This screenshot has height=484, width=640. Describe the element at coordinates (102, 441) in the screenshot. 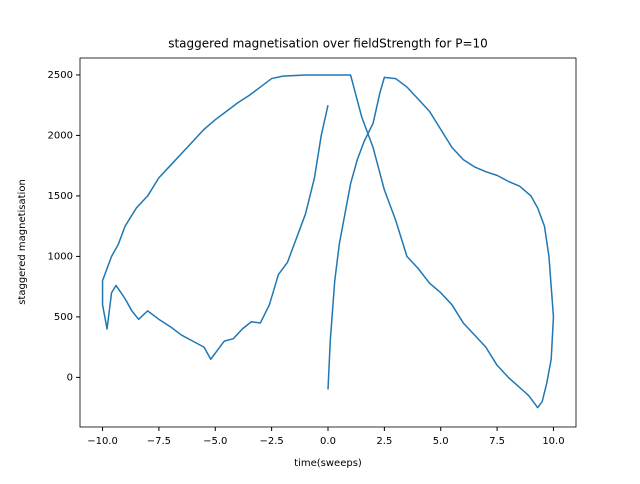

I see `x-tick-label: −10.0` at that location.